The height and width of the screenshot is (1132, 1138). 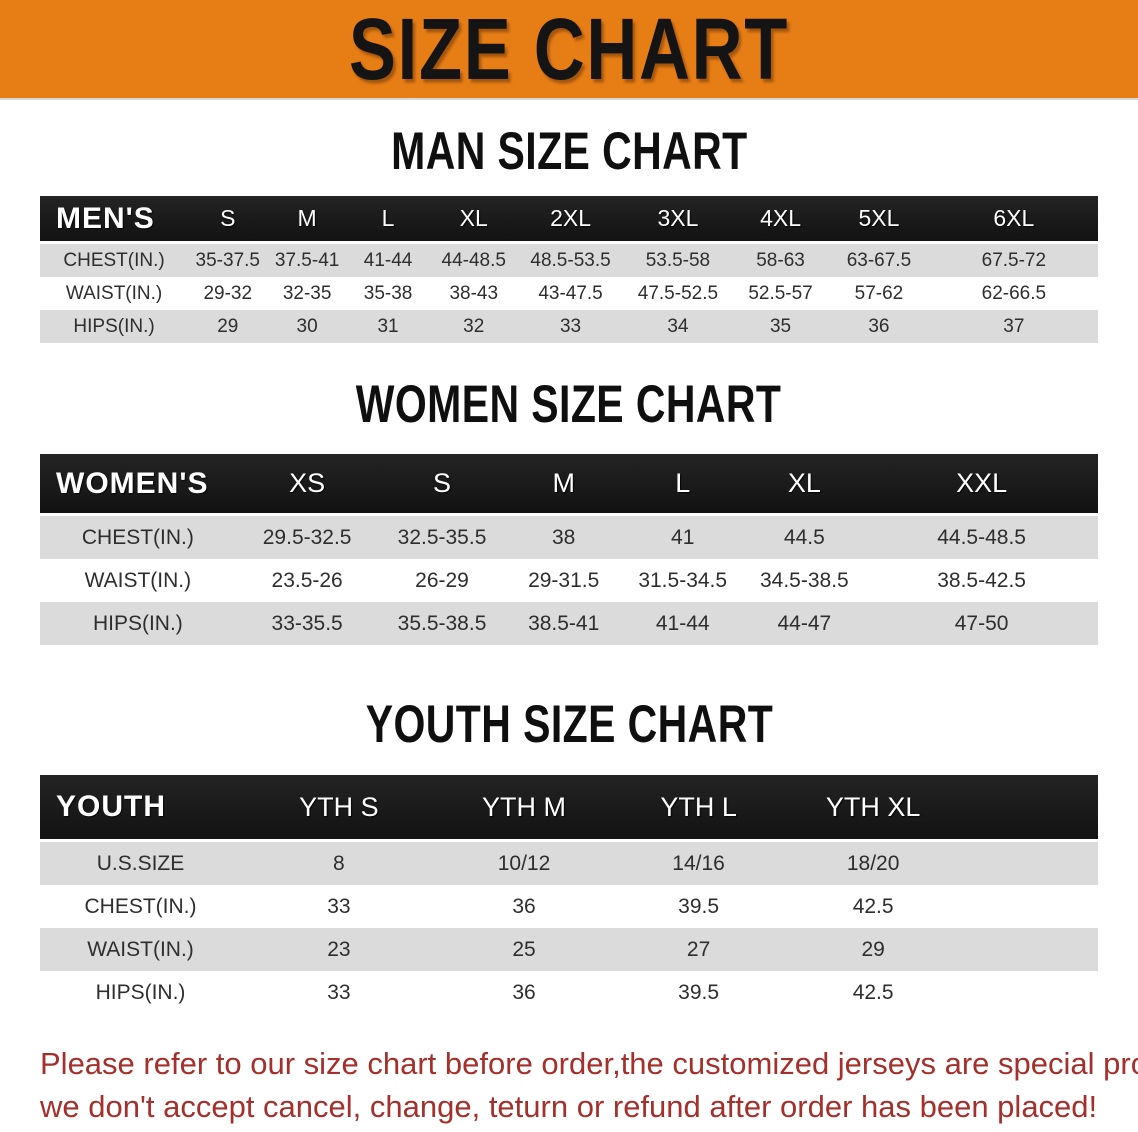 I want to click on cell: 31, so click(x=388, y=326).